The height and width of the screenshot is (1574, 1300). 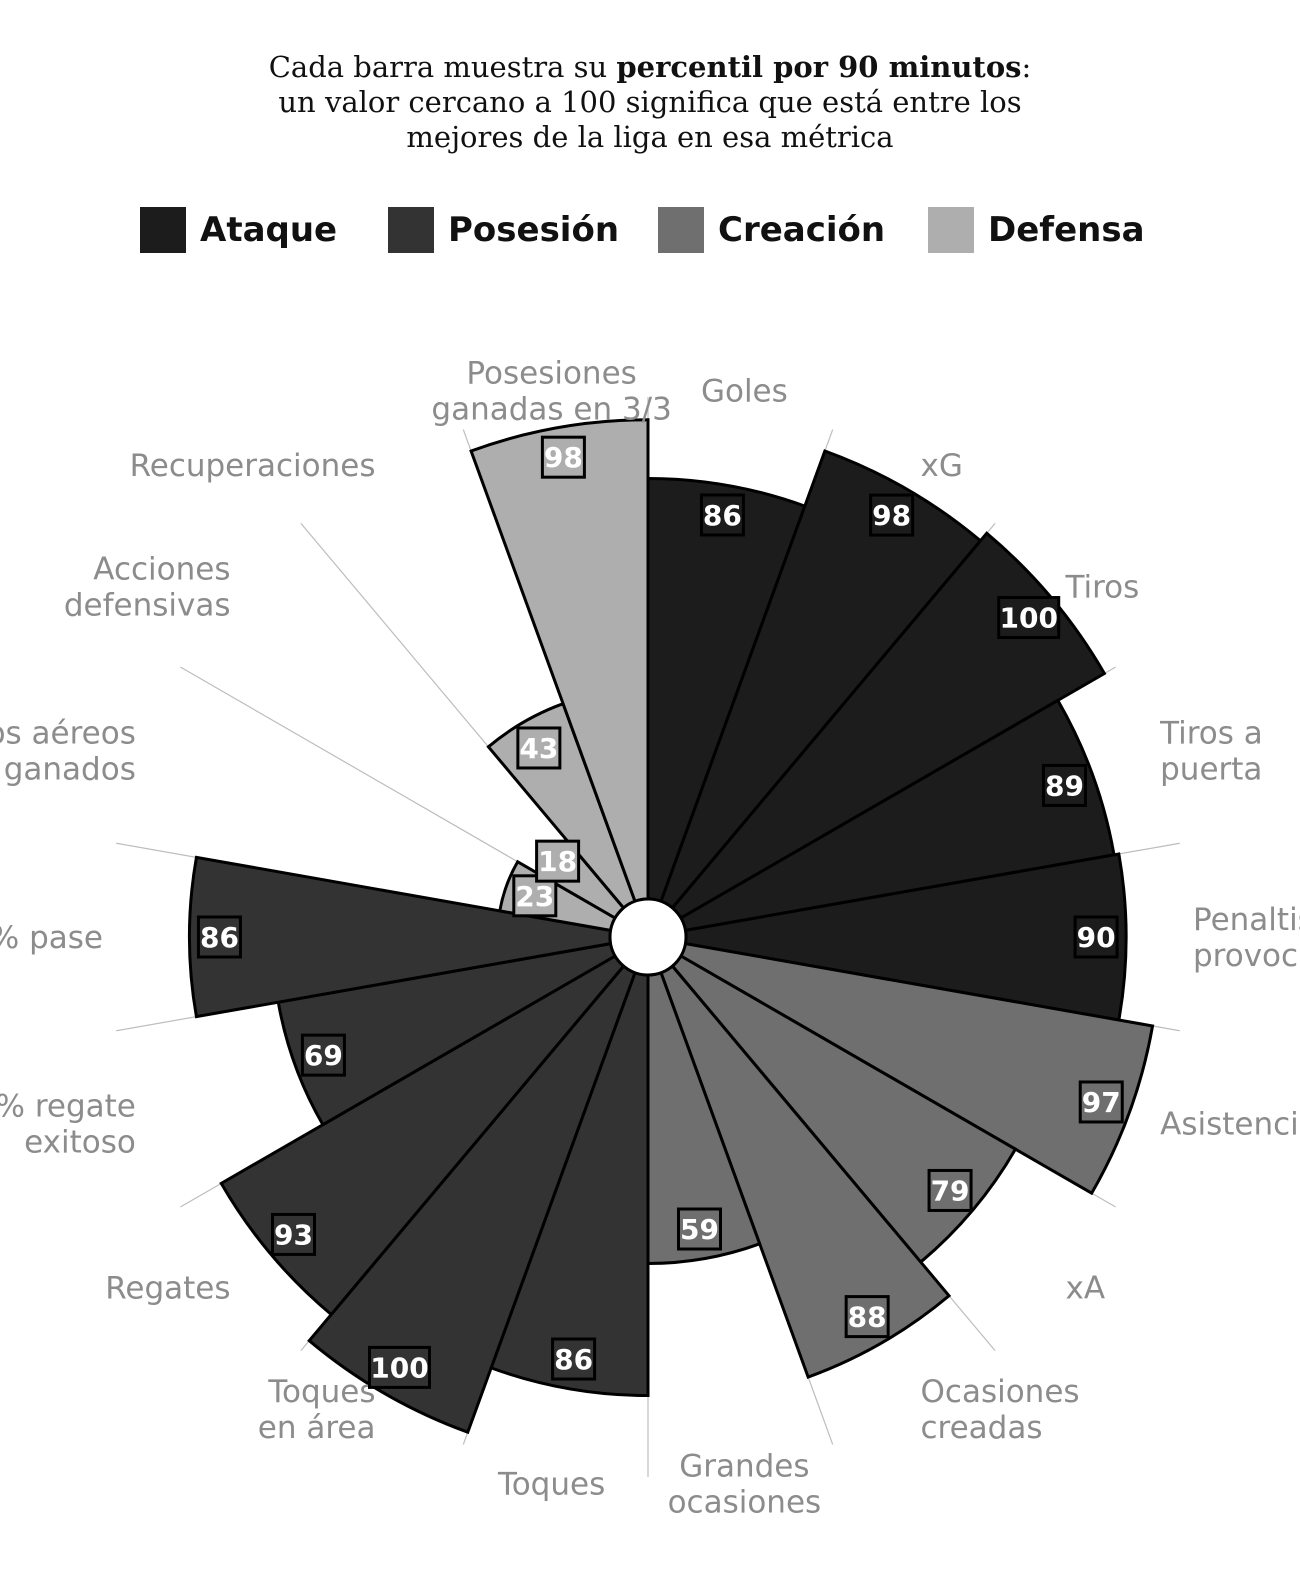 I want to click on value-badge-asistencias, so click(x=1101, y=1102).